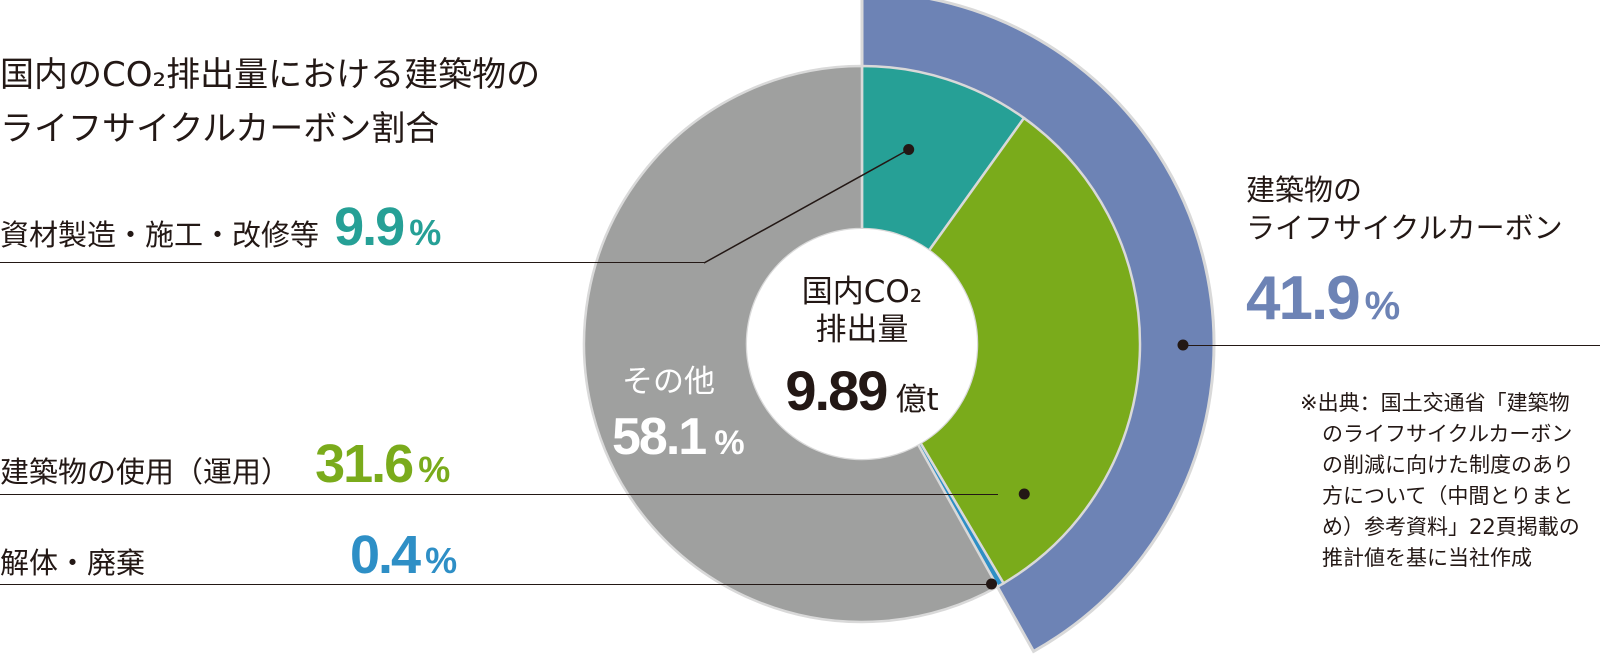 The image size is (1600, 666). Describe the element at coordinates (659, 437) in the screenshot. I see `slice-value-other-number: 58.1` at that location.